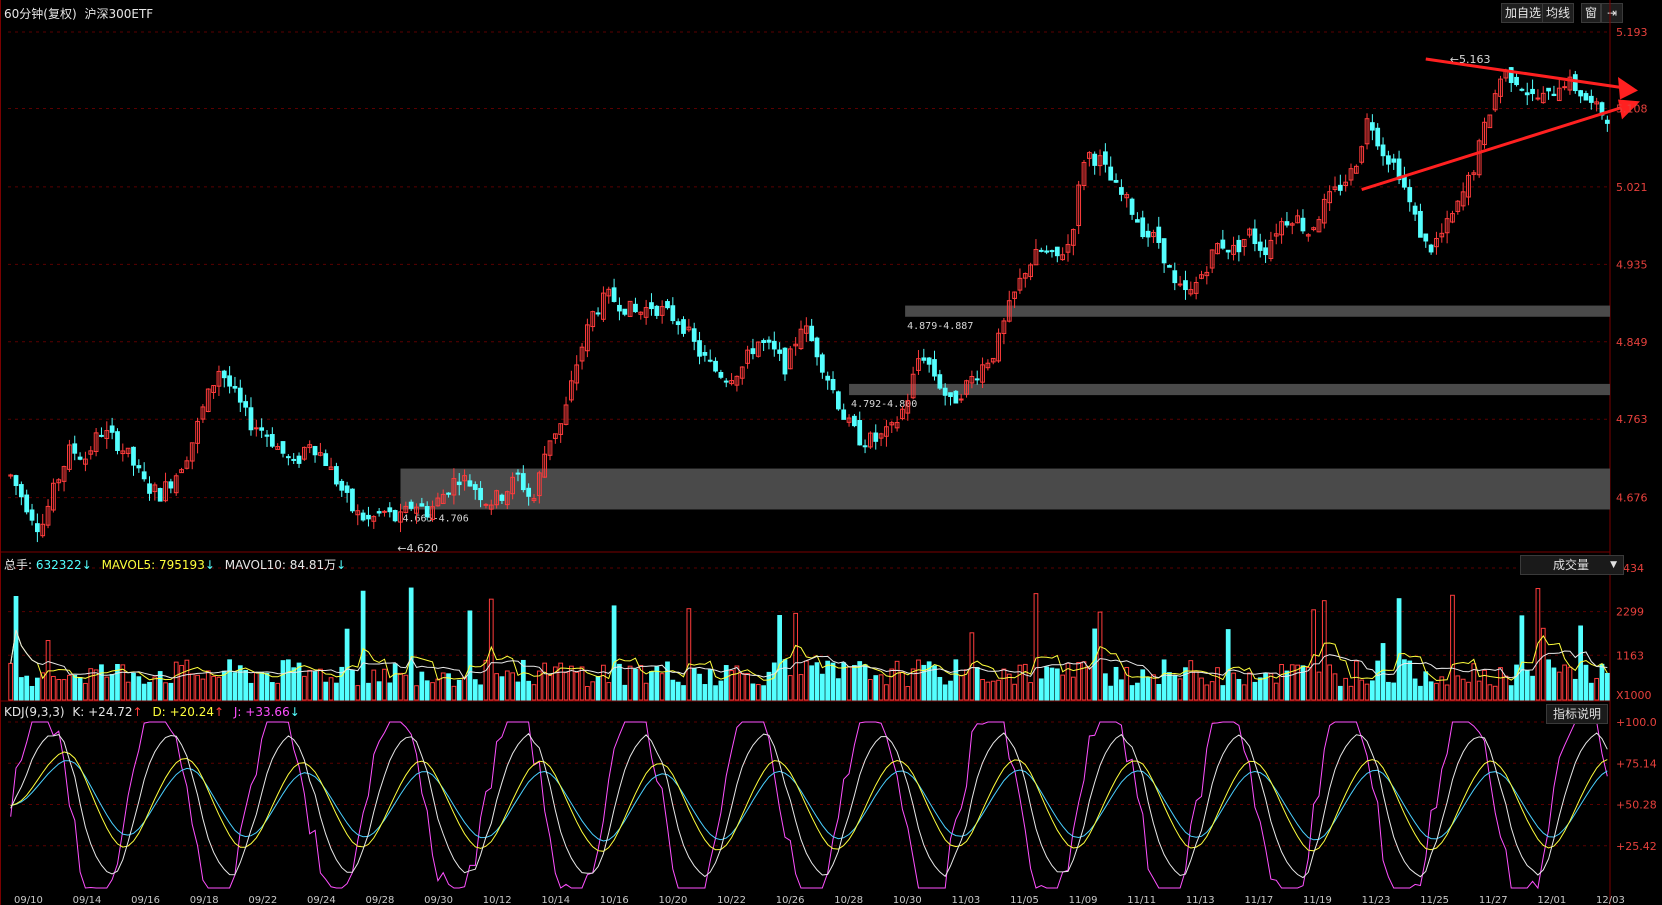  Describe the element at coordinates (1024, 900) in the screenshot. I see `x-date-label: 11/05` at that location.